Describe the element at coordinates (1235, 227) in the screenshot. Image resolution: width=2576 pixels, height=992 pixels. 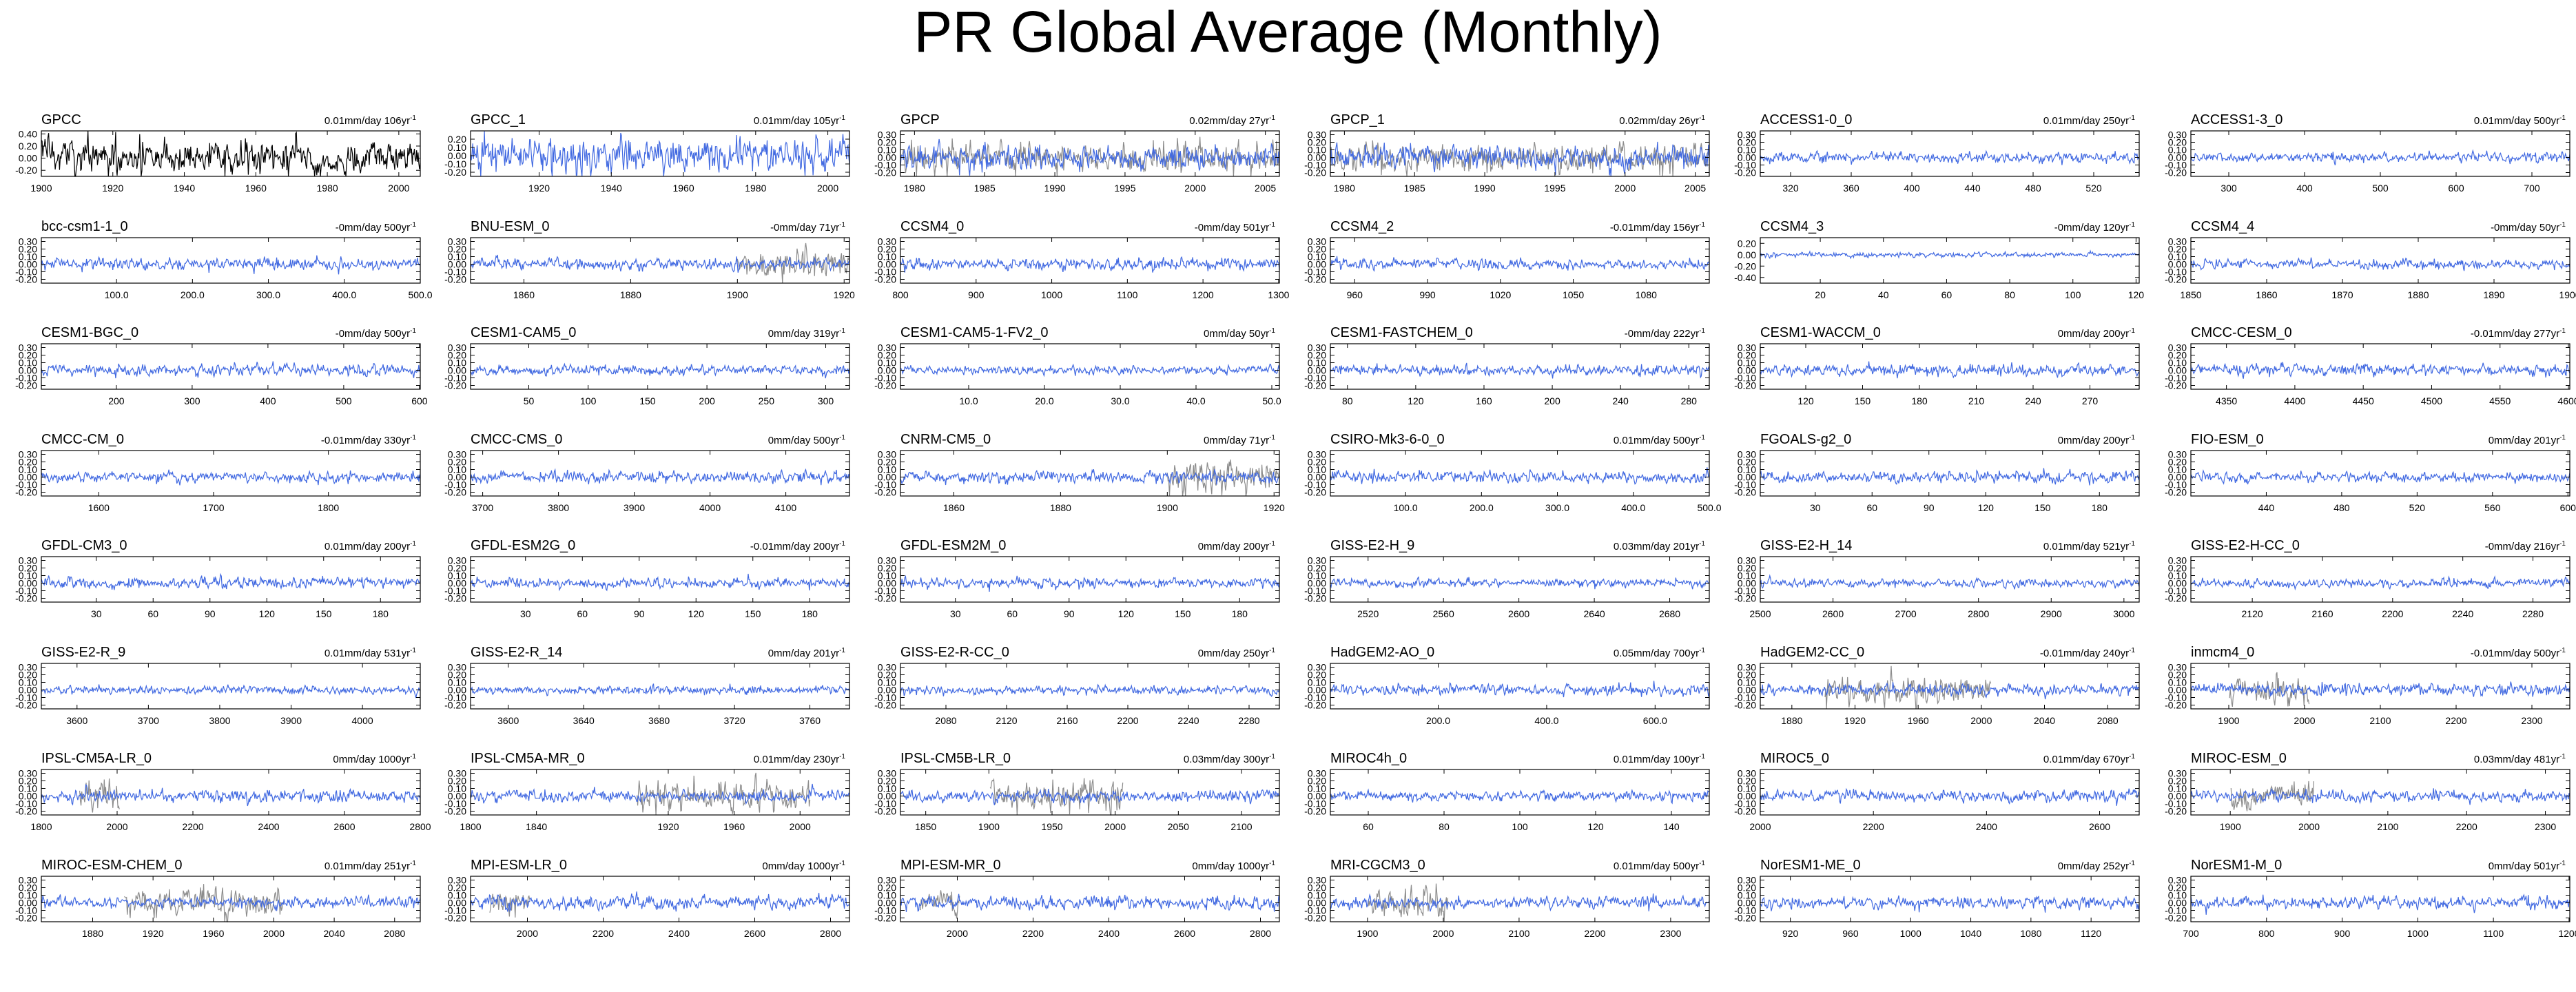
I see `trend-label: -0mm/day 501yr-1` at that location.